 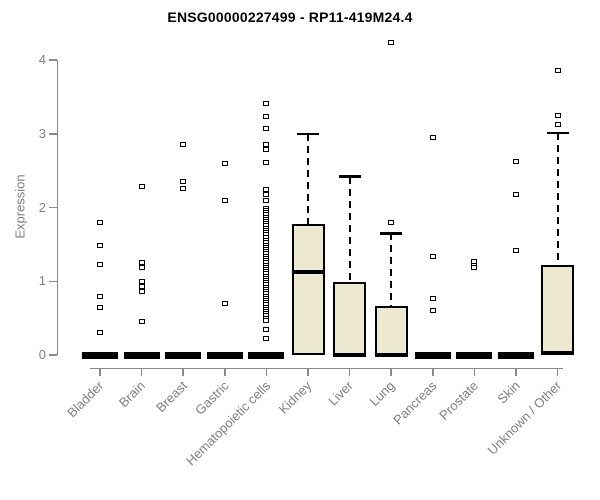 What do you see at coordinates (326, 368) in the screenshot?
I see `x-axis-line` at bounding box center [326, 368].